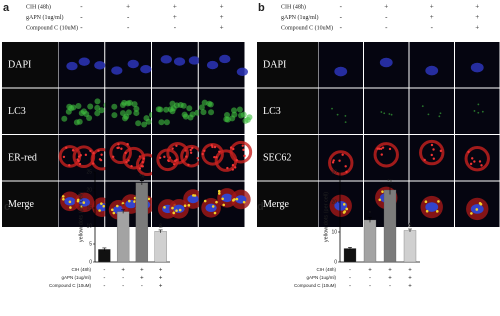 Image resolution: width=500 pixels, height=316 pixels. I want to click on panel-label: d, so click(260, 207).